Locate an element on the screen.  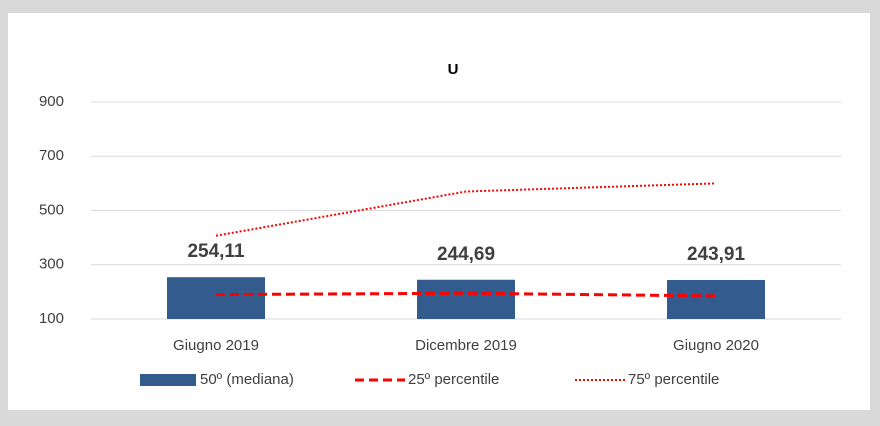
legend-label: 50º (mediana) is located at coordinates (247, 379).